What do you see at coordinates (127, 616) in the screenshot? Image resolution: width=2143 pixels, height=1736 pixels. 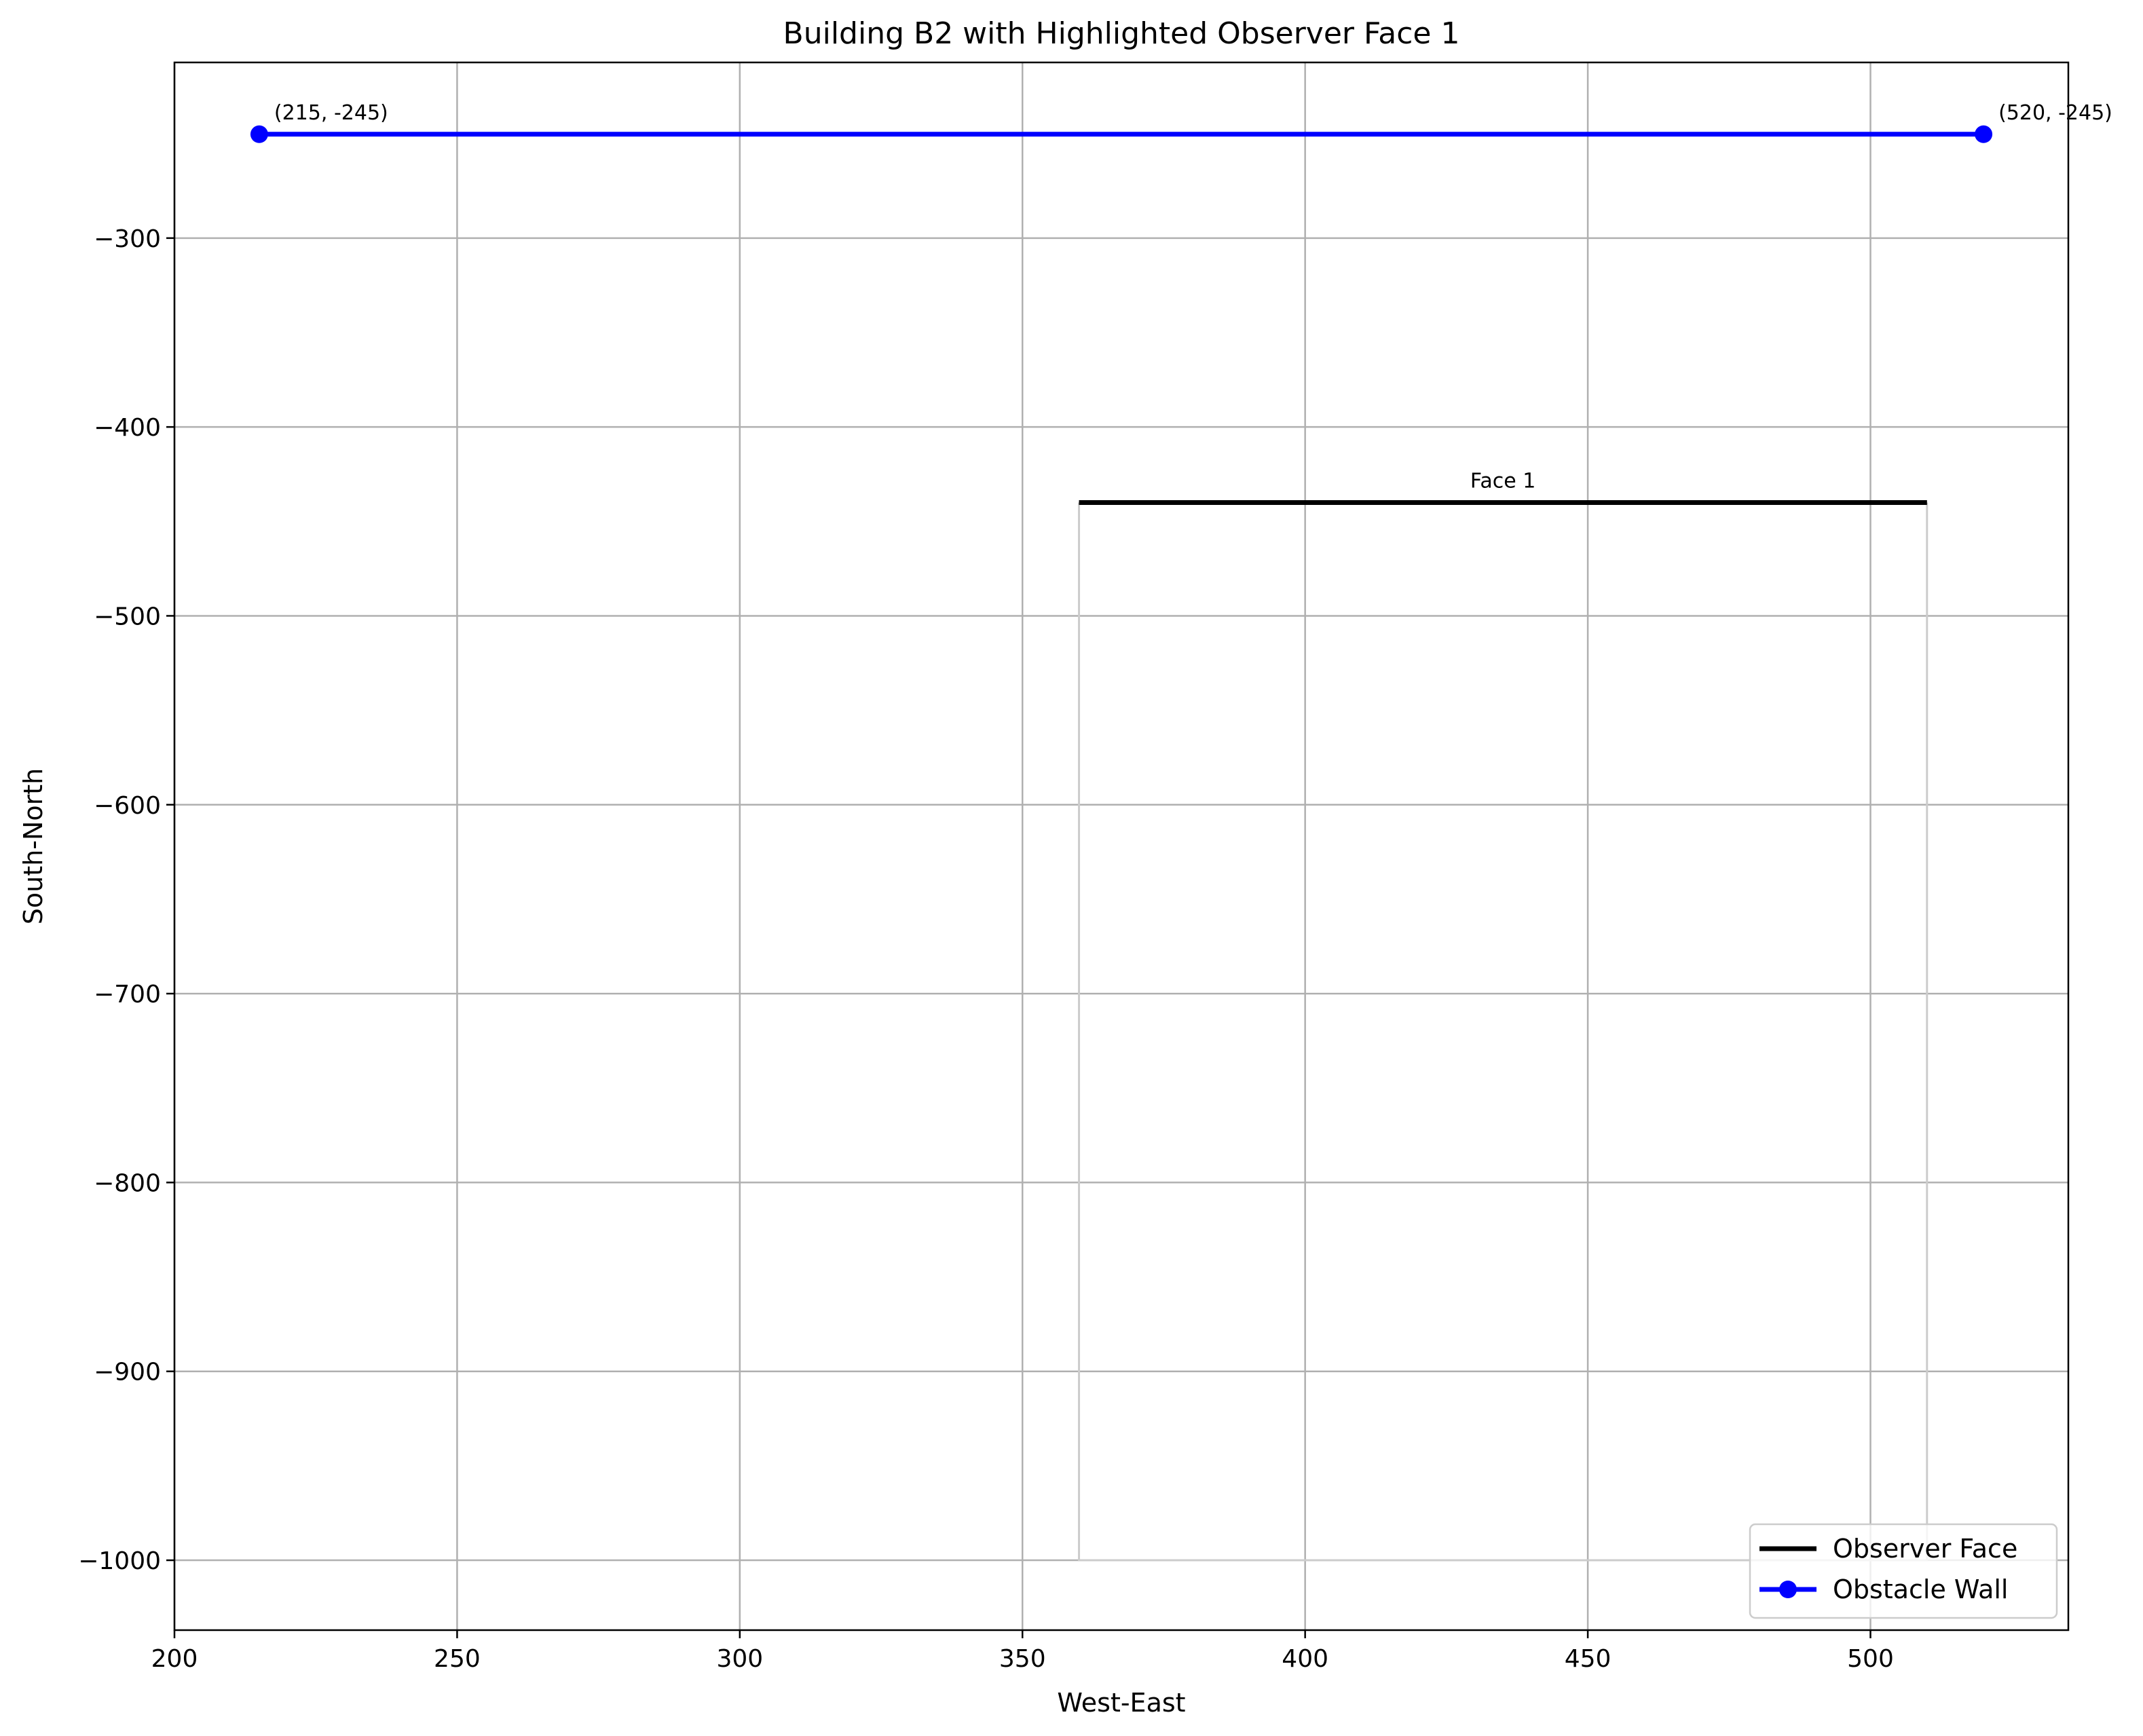 I see `y-tick-label: −500` at bounding box center [127, 616].